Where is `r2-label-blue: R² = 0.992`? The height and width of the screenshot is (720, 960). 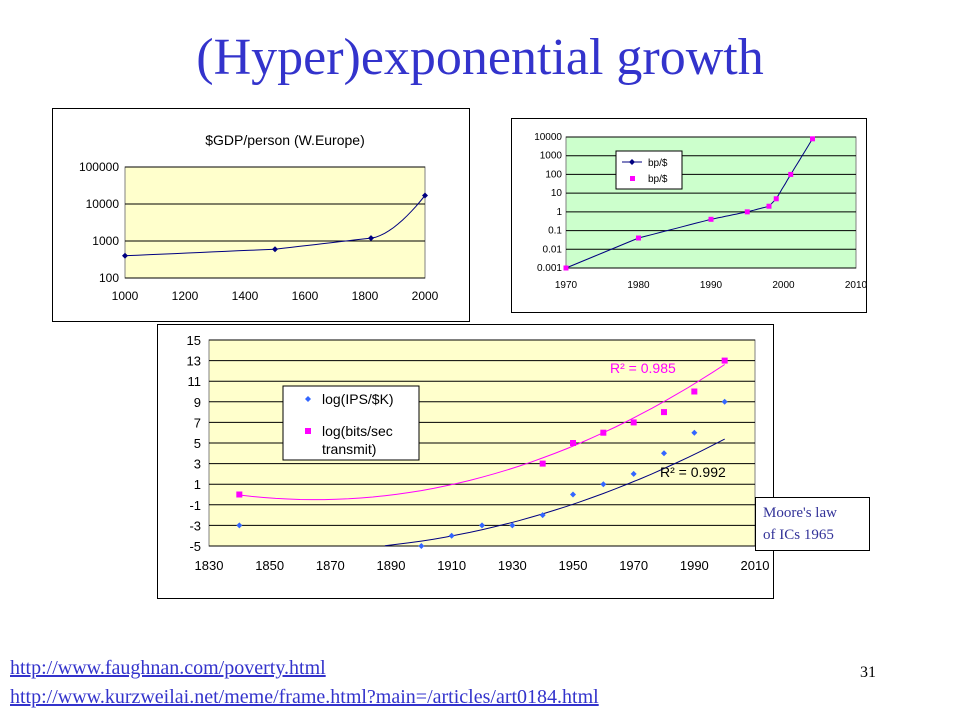
r2-label-blue: R² = 0.992 is located at coordinates (693, 472).